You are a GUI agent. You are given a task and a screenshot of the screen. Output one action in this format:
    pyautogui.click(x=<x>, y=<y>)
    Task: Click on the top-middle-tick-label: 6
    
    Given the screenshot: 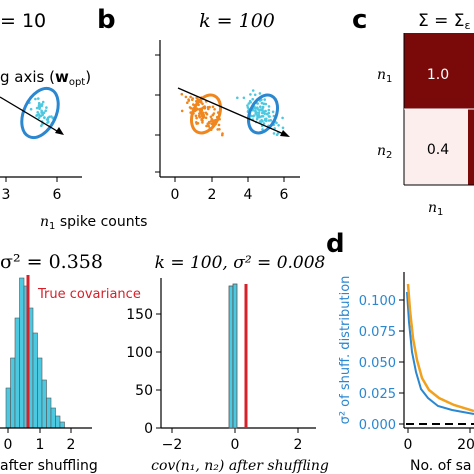 What is the action you would take?
    pyautogui.click(x=284, y=195)
    